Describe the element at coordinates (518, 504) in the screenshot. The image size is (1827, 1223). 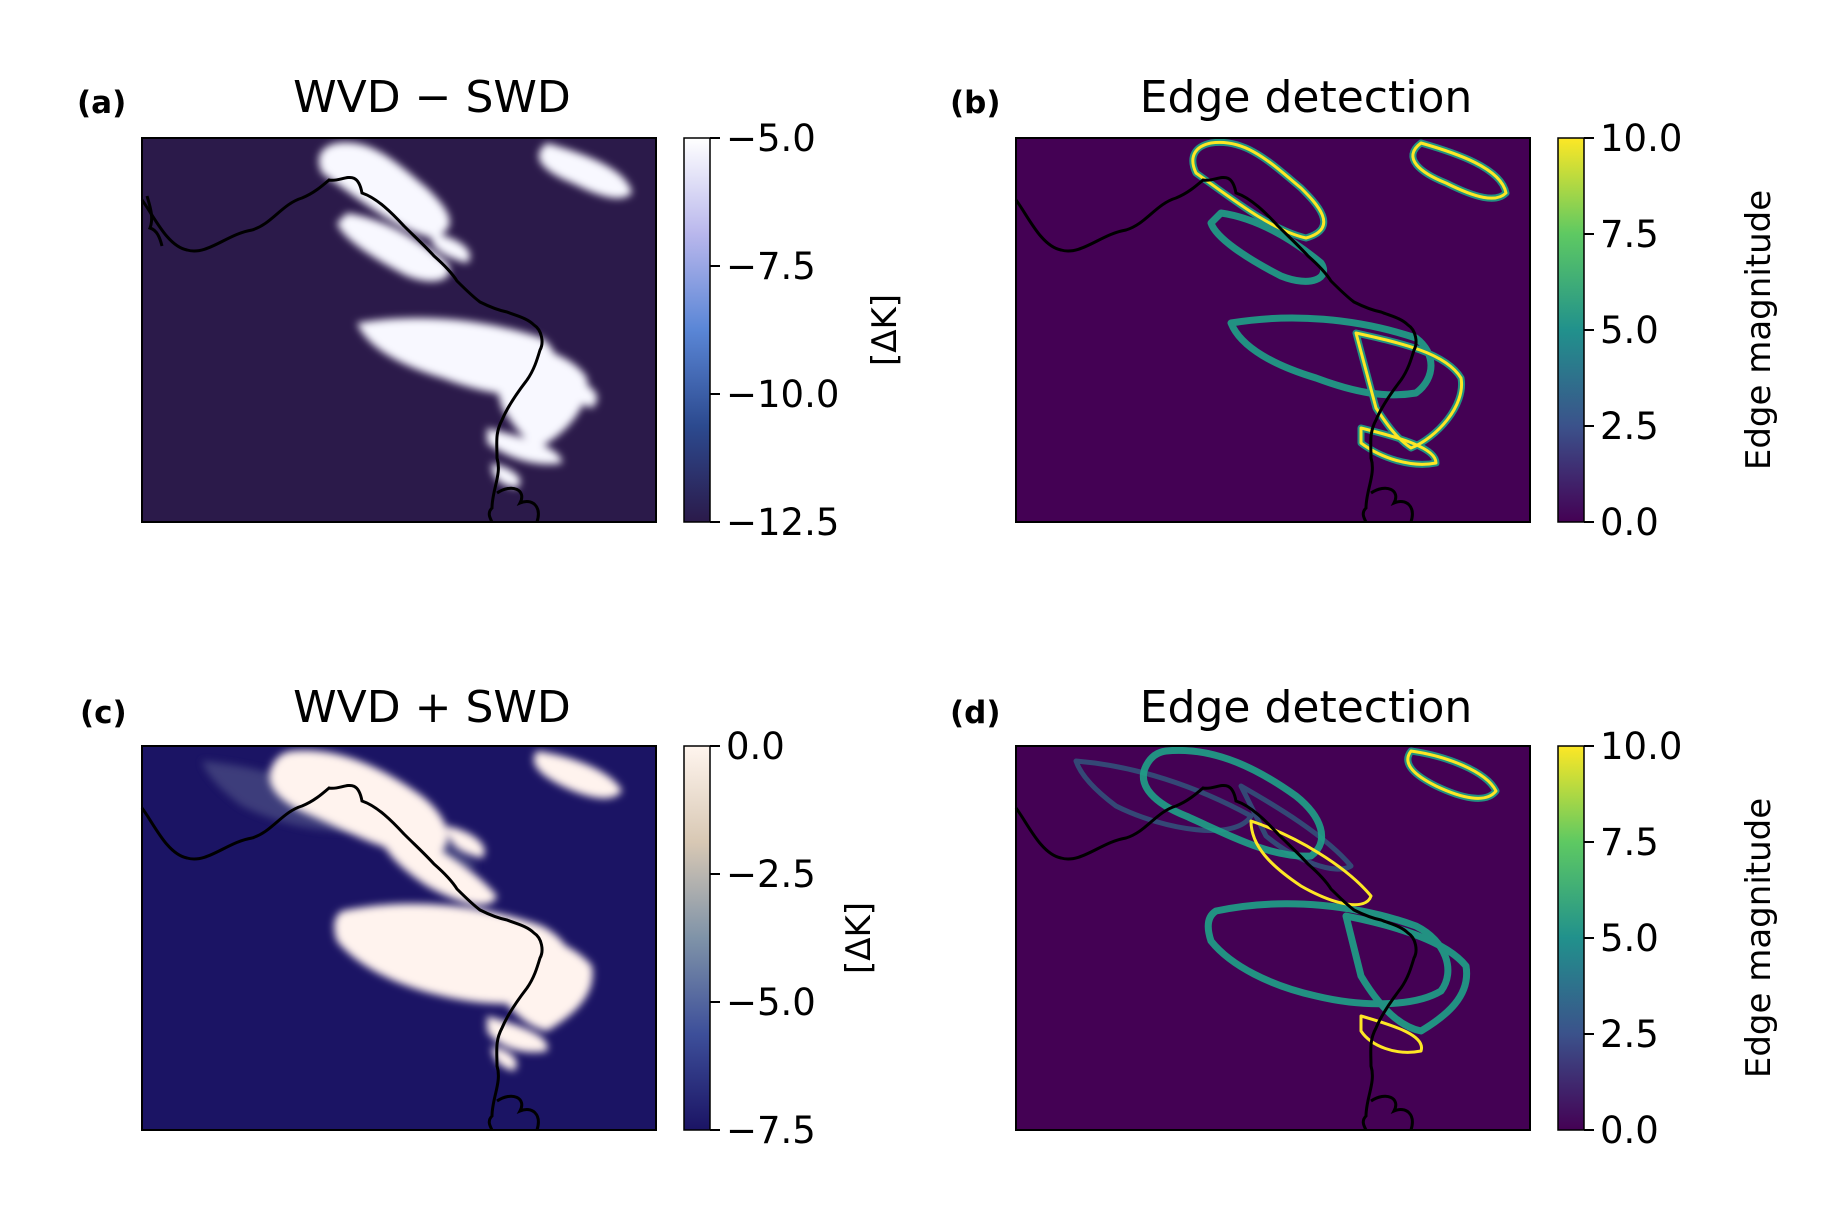
I see `coastline-bay-a` at that location.